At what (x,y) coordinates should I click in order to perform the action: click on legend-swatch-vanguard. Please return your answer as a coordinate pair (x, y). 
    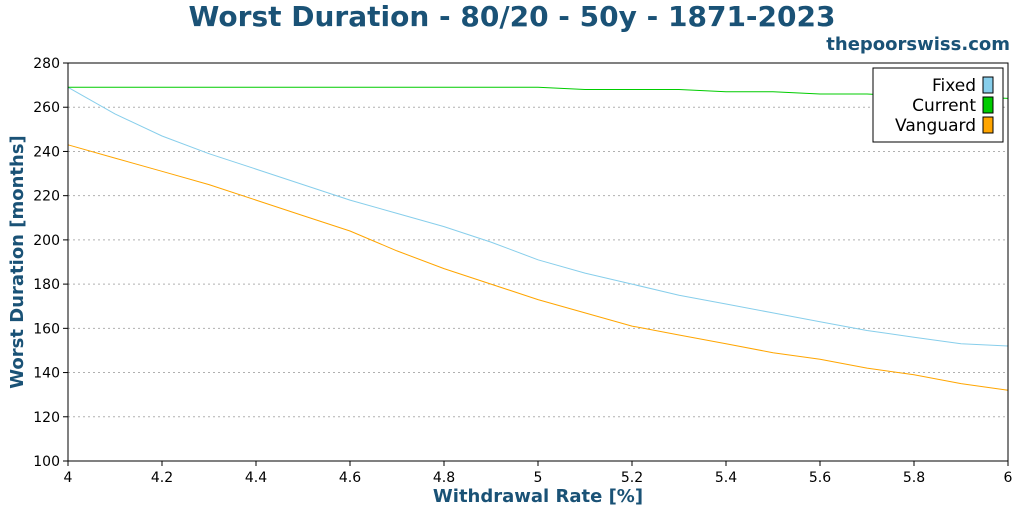
    Looking at the image, I should click on (988, 125).